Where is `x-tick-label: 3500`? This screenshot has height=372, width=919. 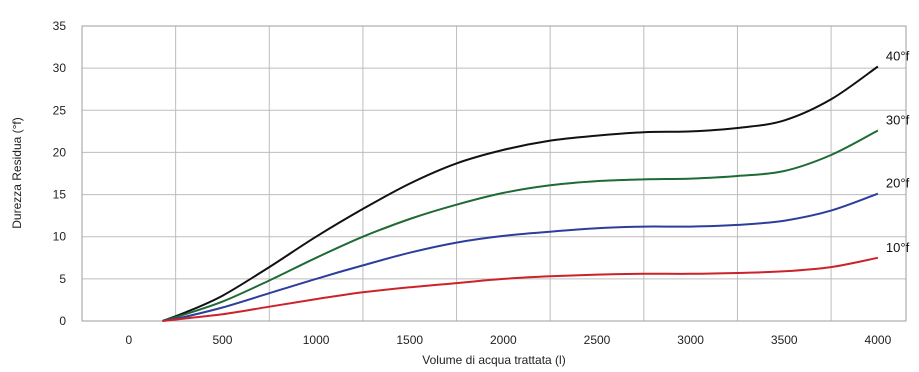
x-tick-label: 3500 is located at coordinates (784, 340).